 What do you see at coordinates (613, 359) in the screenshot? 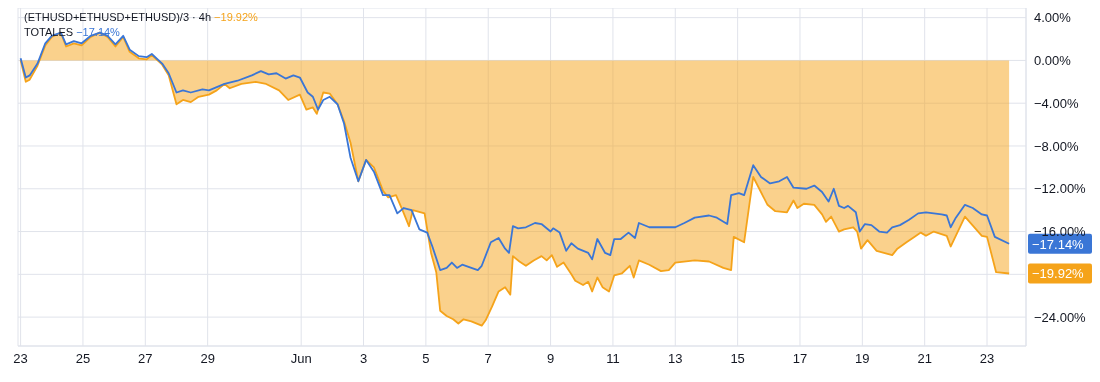
I see `x-tick-label: 11` at bounding box center [613, 359].